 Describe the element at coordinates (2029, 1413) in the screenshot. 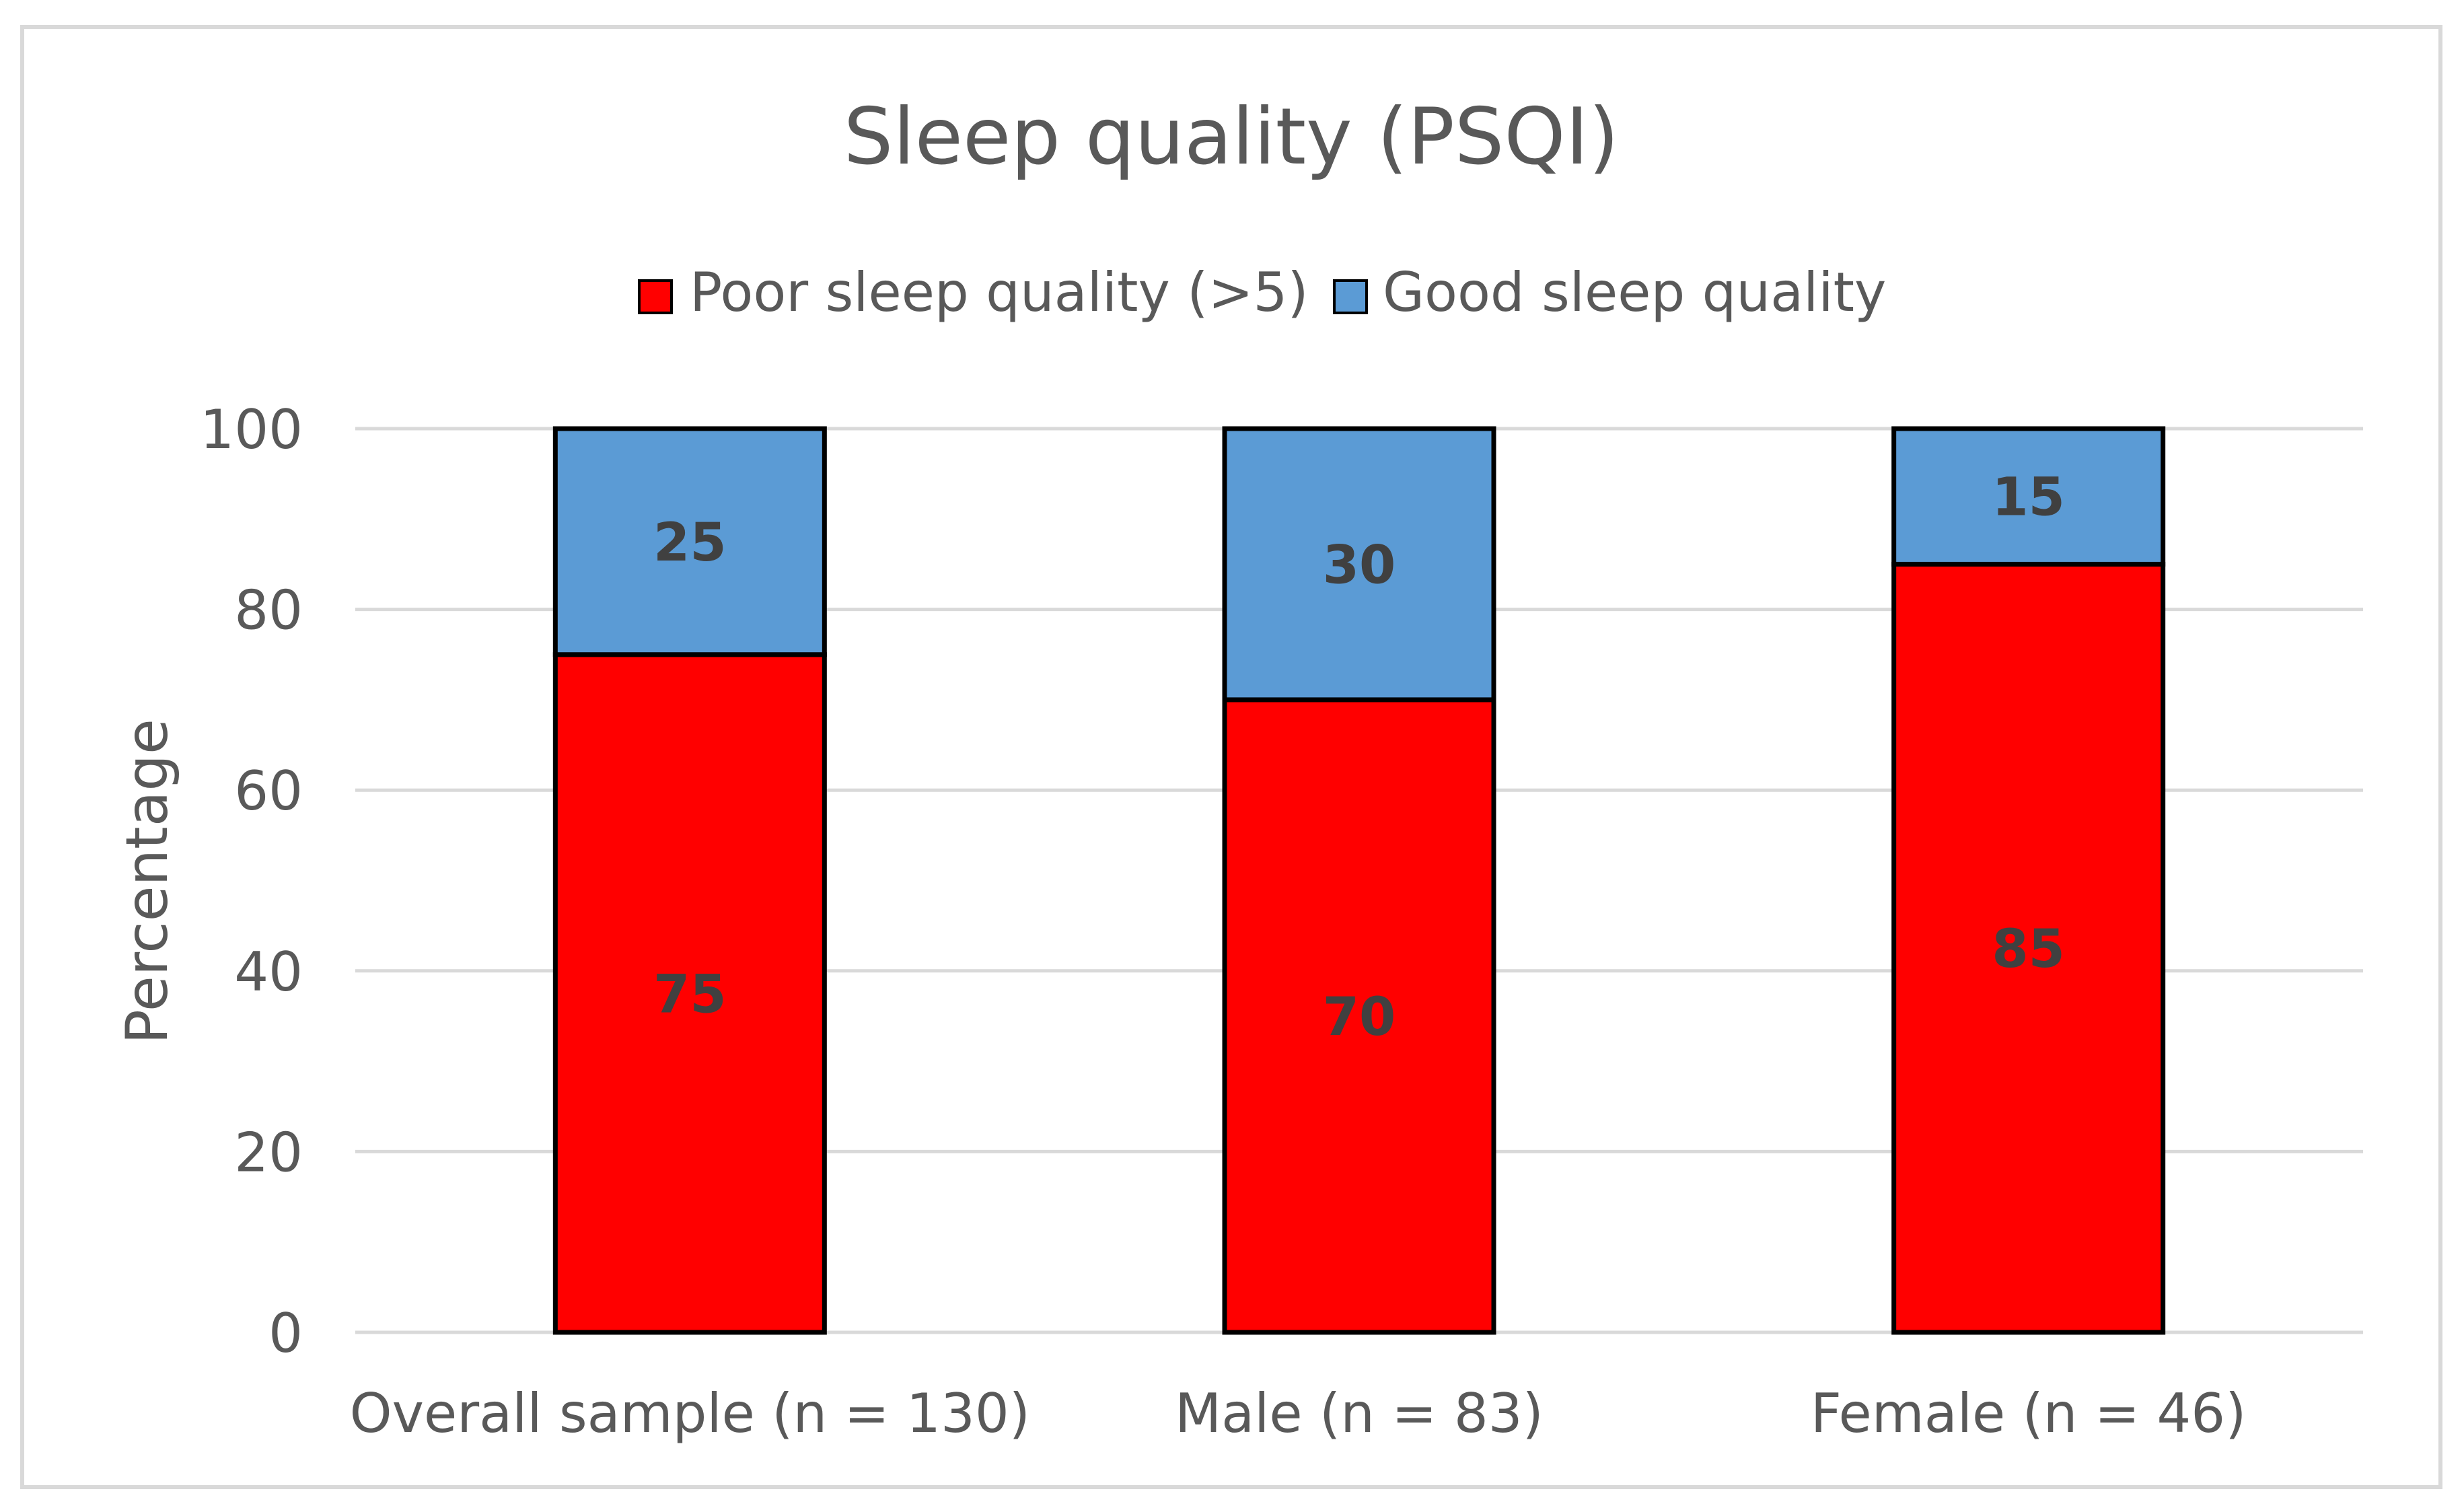

I see `x-tick-label: Female (n = 46)` at that location.